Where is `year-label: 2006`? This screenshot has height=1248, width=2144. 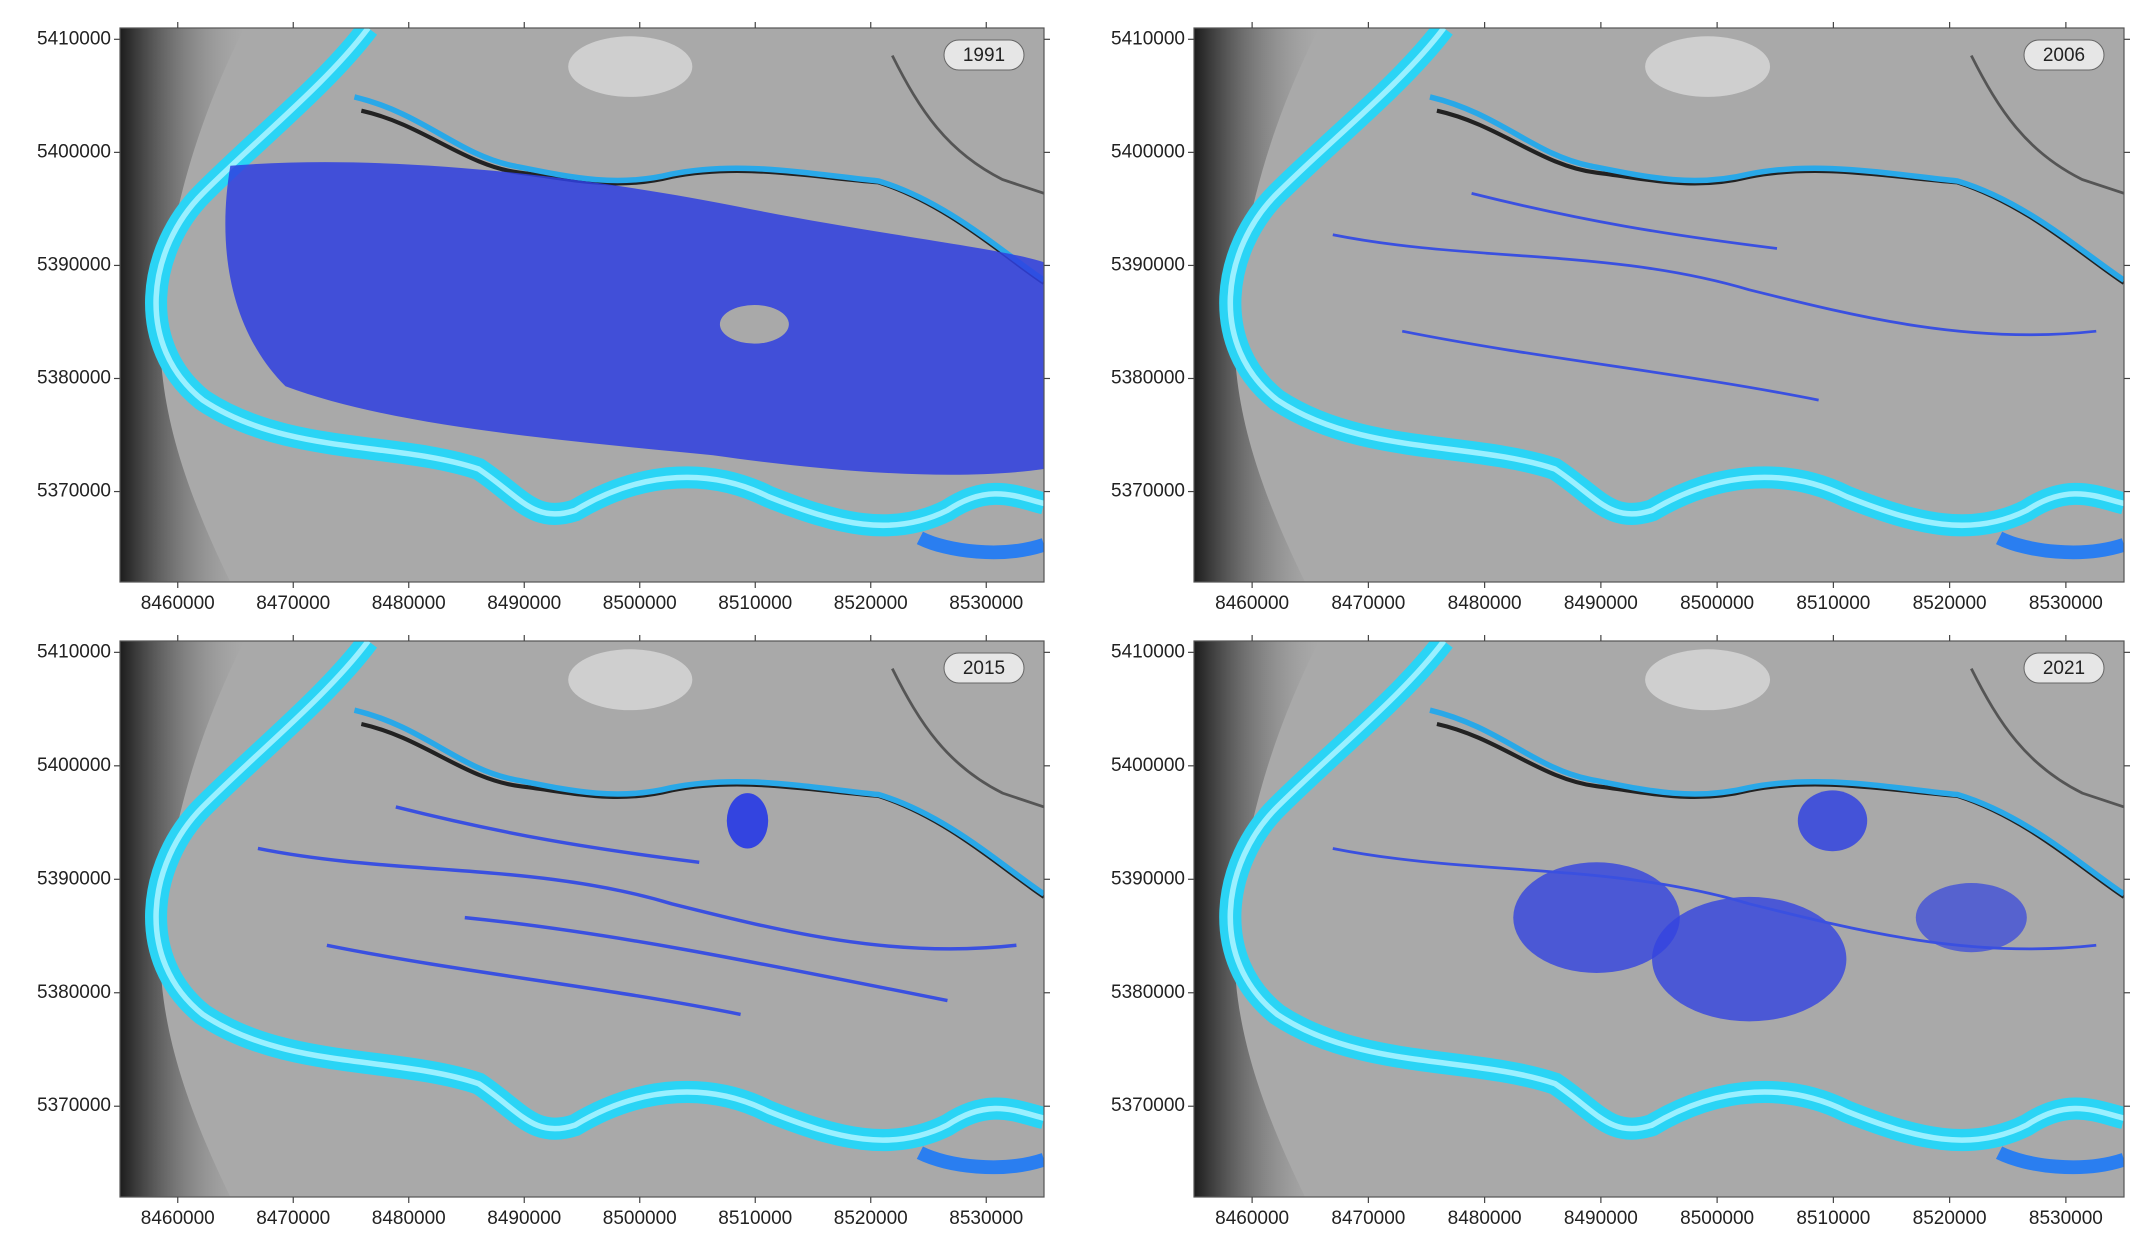 year-label: 2006 is located at coordinates (2064, 55).